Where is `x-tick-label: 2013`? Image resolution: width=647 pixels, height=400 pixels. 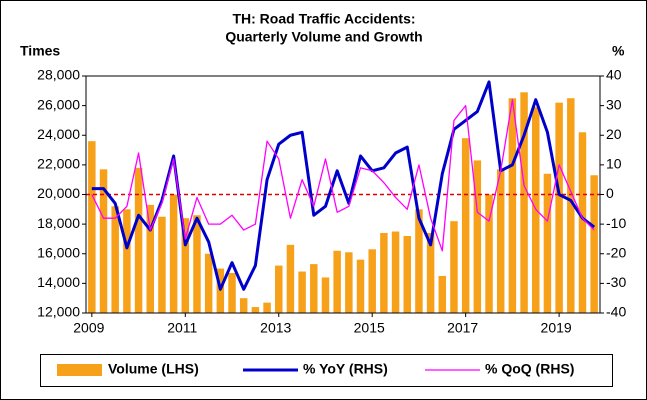
x-tick-label: 2013 is located at coordinates (275, 328).